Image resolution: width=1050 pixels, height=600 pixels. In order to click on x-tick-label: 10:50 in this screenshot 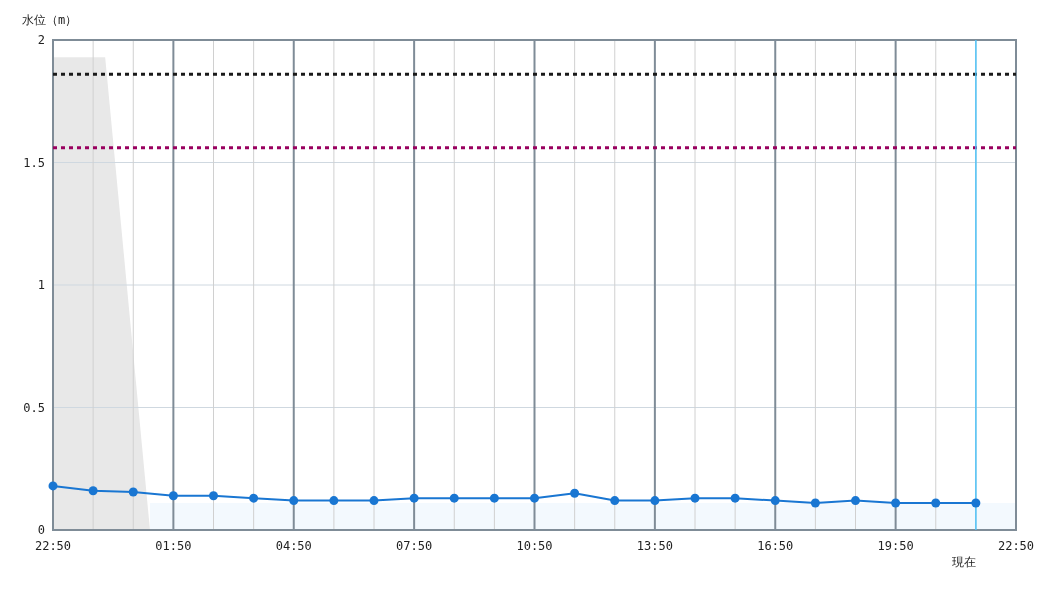, I will do `click(534, 546)`.